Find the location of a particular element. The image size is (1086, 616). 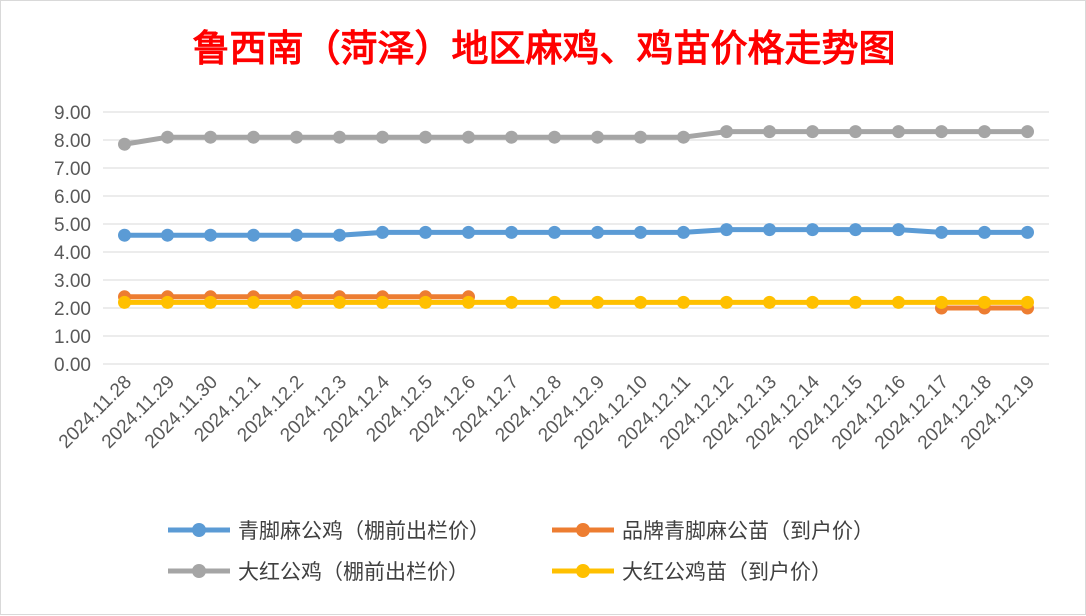

legend-label: 大红公鸡（棚前出栏价） is located at coordinates (353, 572).